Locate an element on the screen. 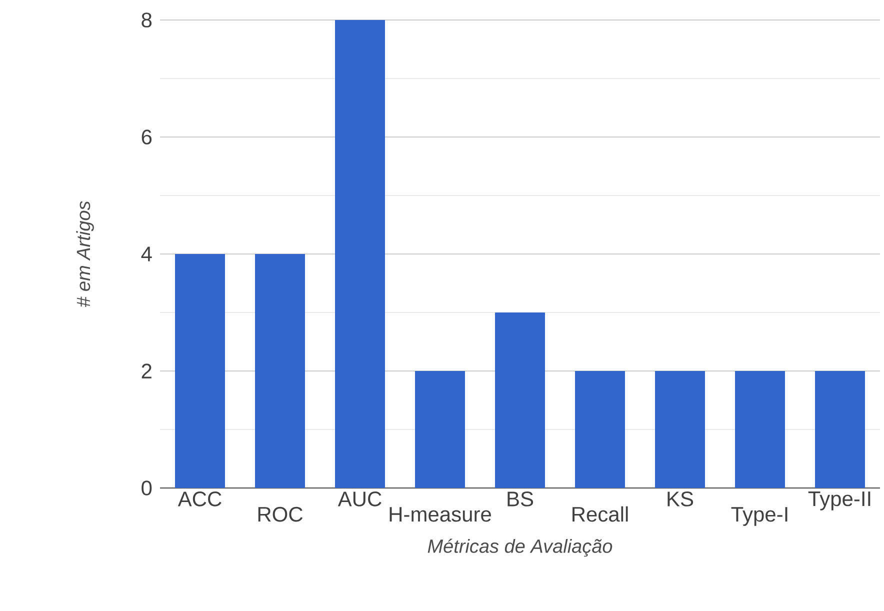 This screenshot has height=611, width=884. x-tick-label: ROC is located at coordinates (280, 514).